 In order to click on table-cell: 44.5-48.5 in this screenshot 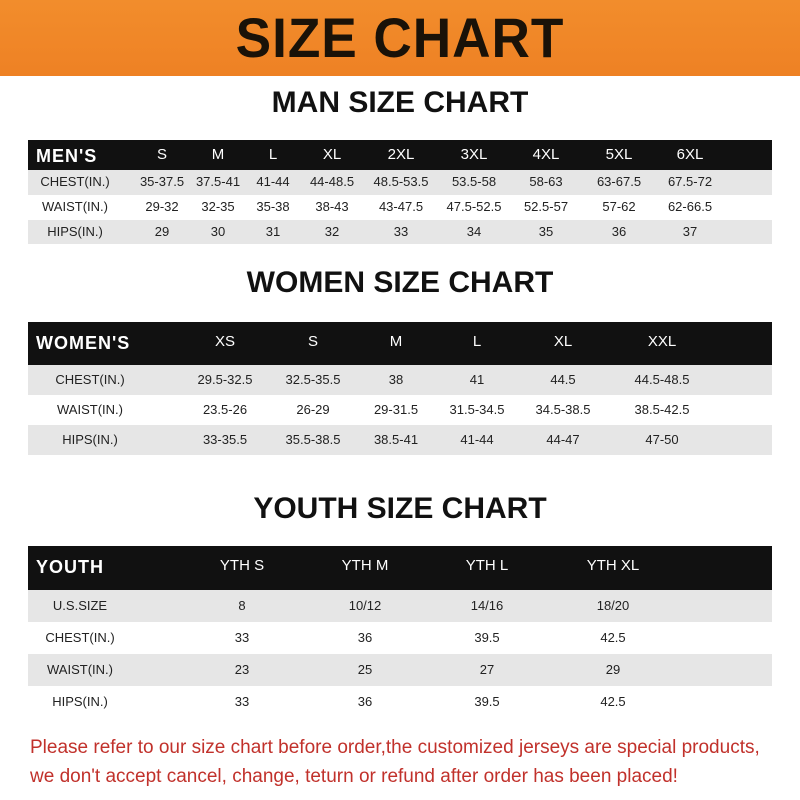, I will do `click(662, 379)`.